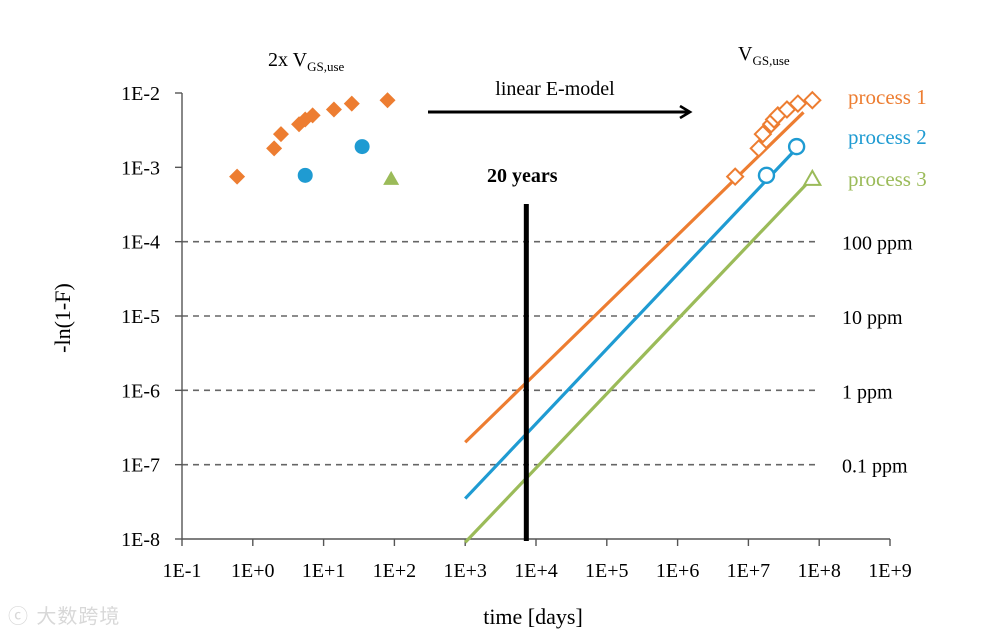 This screenshot has height=633, width=999. What do you see at coordinates (140, 243) in the screenshot?
I see `y-tick-label: 1E-4` at bounding box center [140, 243].